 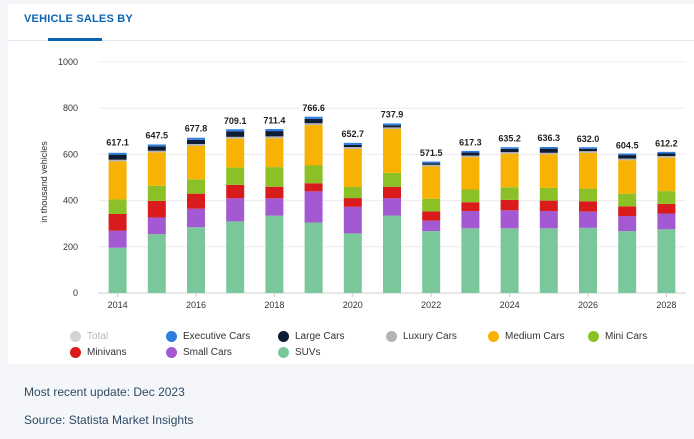 What do you see at coordinates (353, 134) in the screenshot?
I see `total-label: 652.7` at bounding box center [353, 134].